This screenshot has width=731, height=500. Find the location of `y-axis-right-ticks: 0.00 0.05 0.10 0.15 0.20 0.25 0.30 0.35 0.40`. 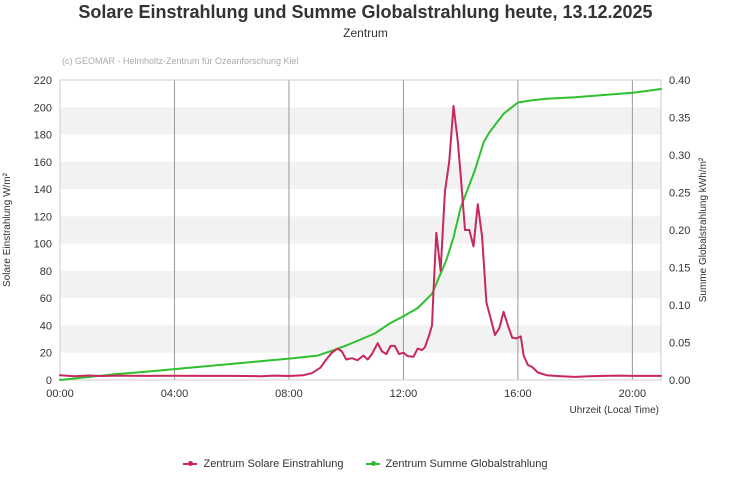

y-axis-right-ticks: 0.00 0.05 0.10 0.15 0.20 0.25 0.30 0.35 0.40 is located at coordinates (679, 231).